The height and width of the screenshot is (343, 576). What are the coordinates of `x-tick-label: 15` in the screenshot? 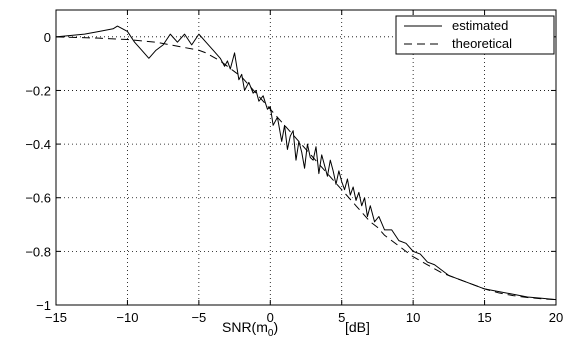 It's located at (484, 317).